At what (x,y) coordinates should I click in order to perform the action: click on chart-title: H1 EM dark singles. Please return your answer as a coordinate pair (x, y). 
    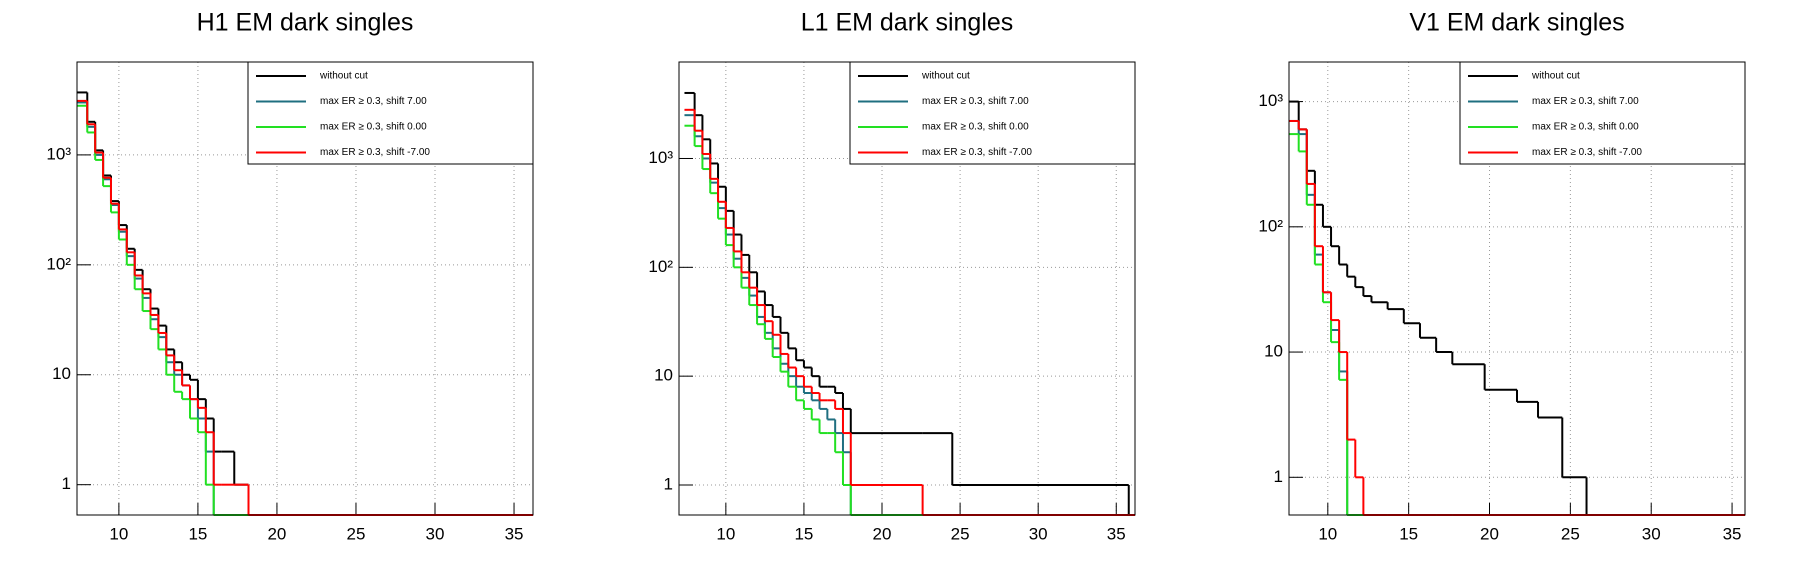
    Looking at the image, I should click on (305, 23).